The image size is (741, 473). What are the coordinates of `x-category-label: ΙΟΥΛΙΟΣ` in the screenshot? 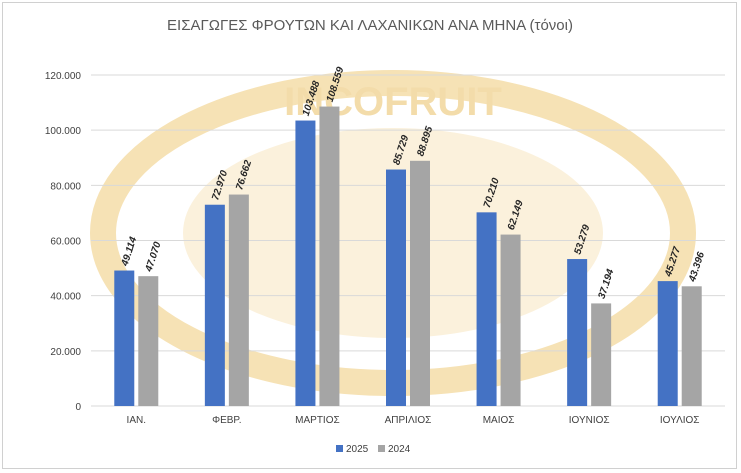 It's located at (680, 420).